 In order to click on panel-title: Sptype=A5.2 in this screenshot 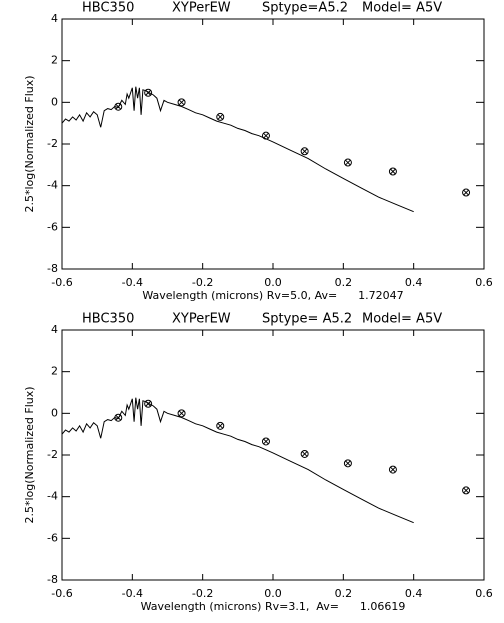, I will do `click(305, 8)`.